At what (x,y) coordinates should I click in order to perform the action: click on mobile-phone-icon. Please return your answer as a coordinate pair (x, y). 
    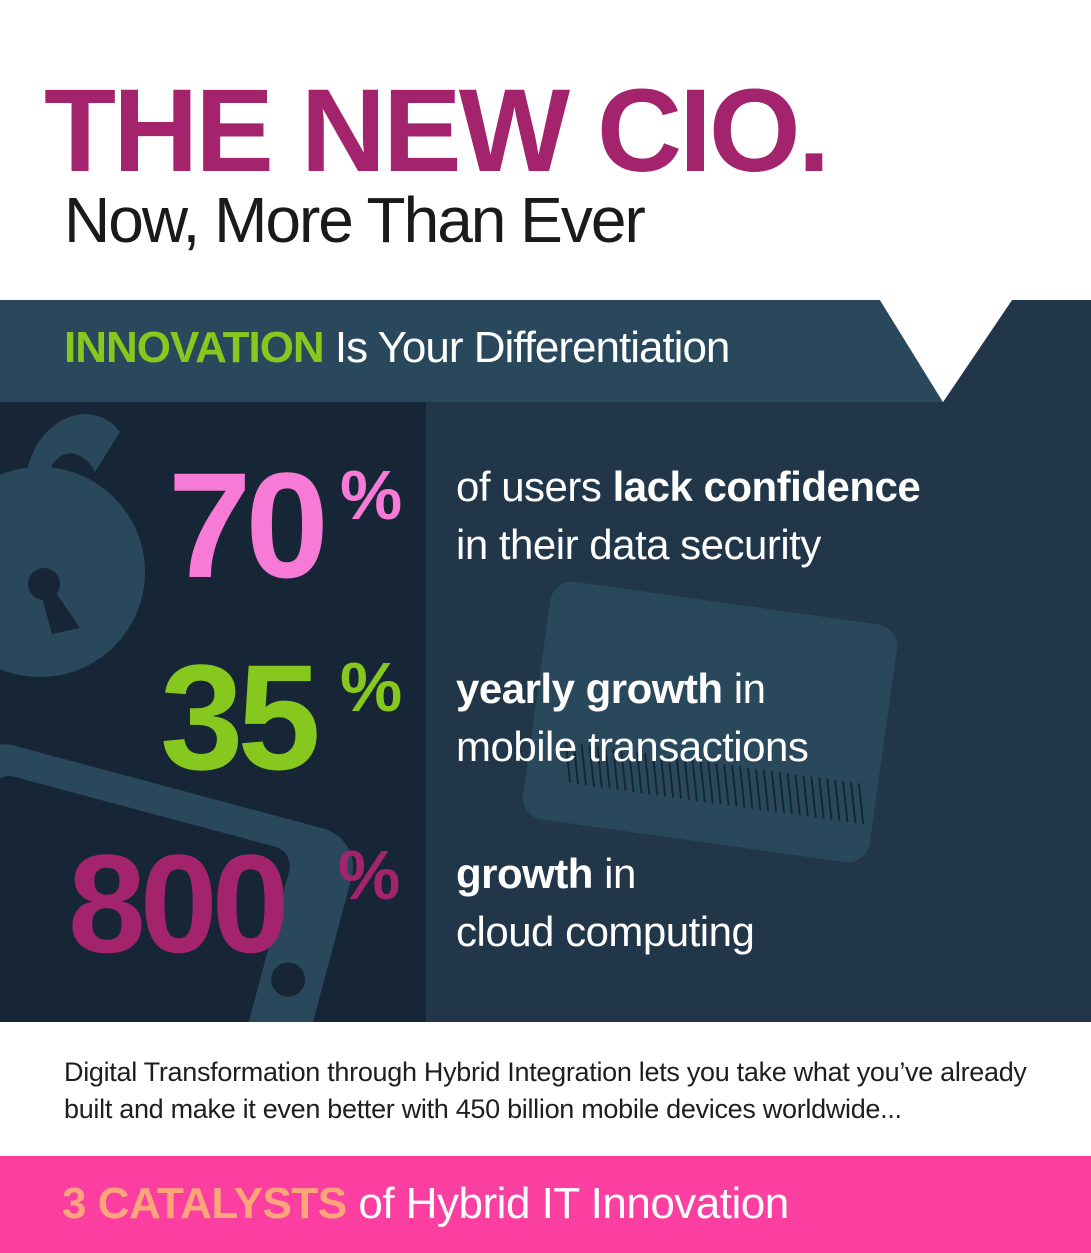
    Looking at the image, I should click on (177, 883).